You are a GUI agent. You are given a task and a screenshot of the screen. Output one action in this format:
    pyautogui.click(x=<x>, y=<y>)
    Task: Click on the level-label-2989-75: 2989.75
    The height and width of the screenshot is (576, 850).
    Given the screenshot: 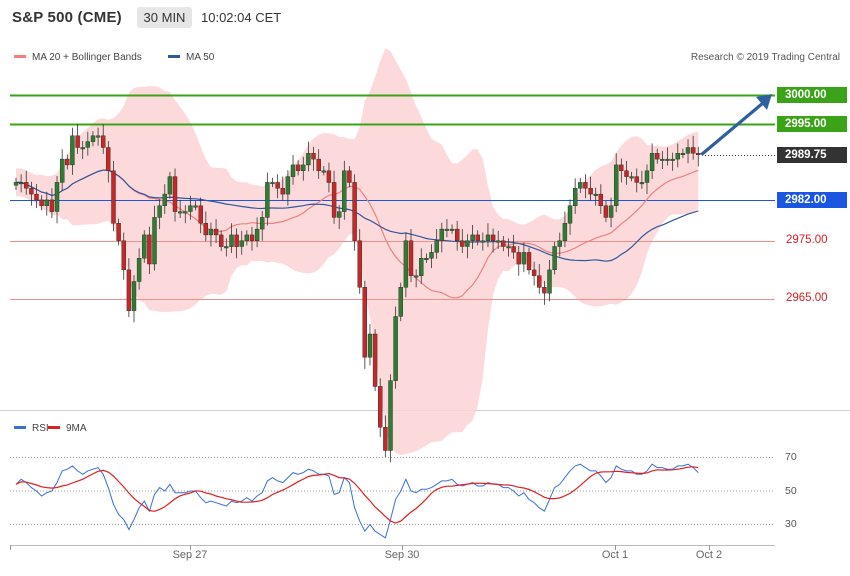 What is the action you would take?
    pyautogui.click(x=812, y=155)
    